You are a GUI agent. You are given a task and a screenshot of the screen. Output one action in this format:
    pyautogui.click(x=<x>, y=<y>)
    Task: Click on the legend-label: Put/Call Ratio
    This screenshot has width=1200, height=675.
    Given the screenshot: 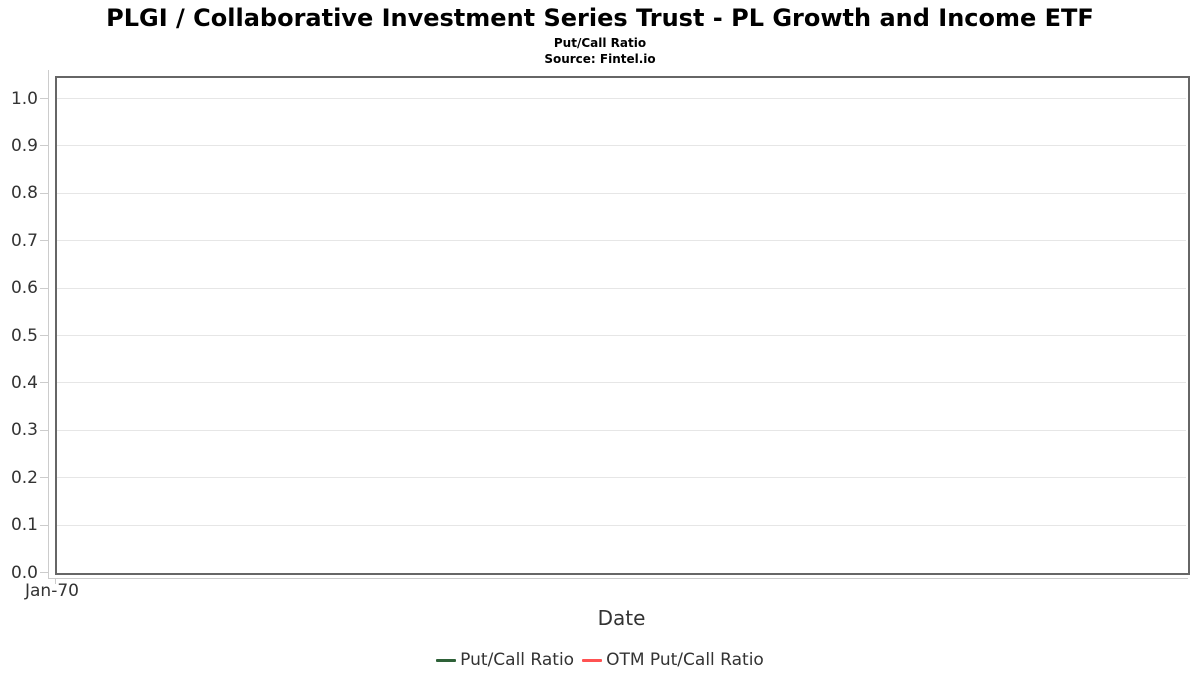 What is the action you would take?
    pyautogui.click(x=517, y=660)
    